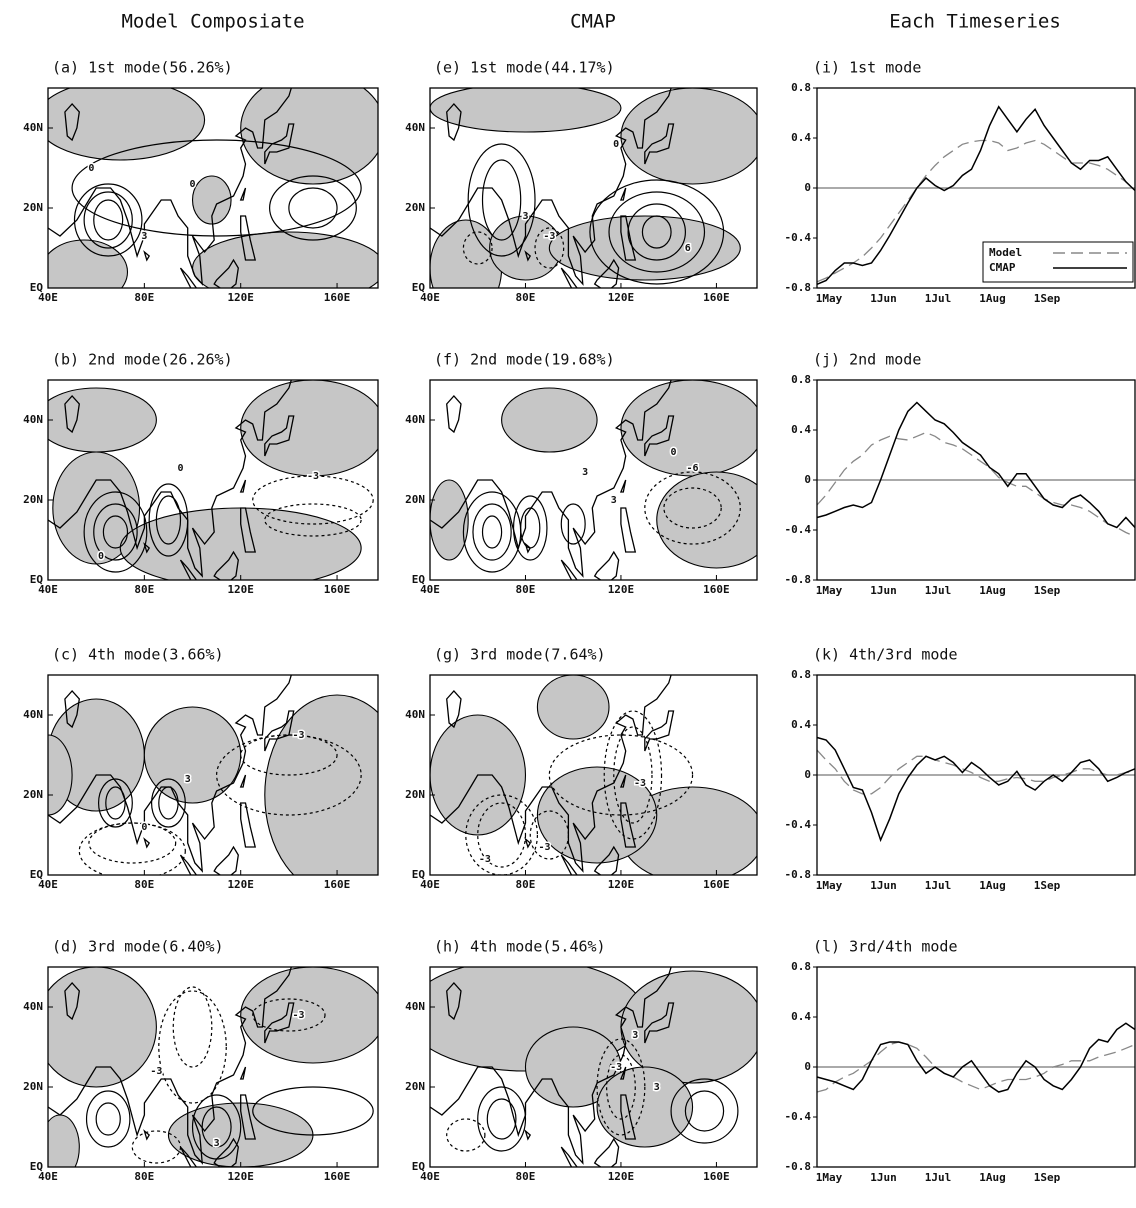  Describe the element at coordinates (798, 287) in the screenshot. I see `y-tick-label: -0.8` at that location.